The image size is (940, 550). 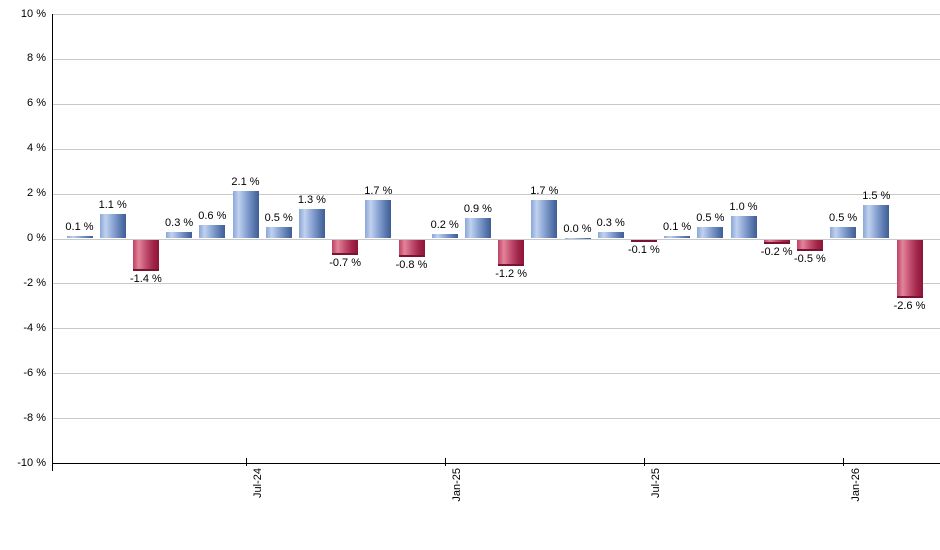 I want to click on y-axis-tick-label: 6 %, so click(x=36, y=103).